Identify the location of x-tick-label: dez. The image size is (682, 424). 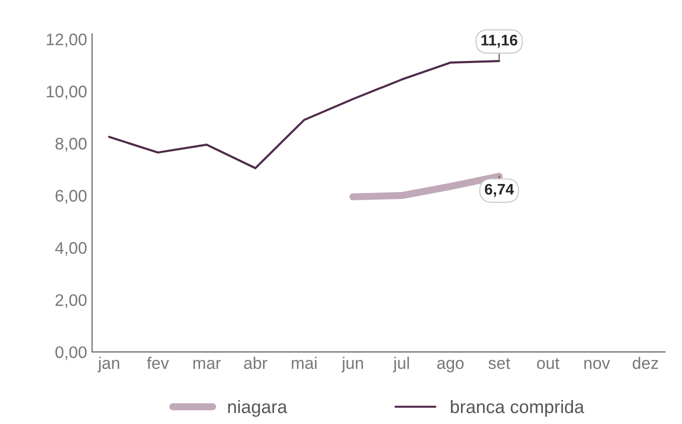
(645, 363).